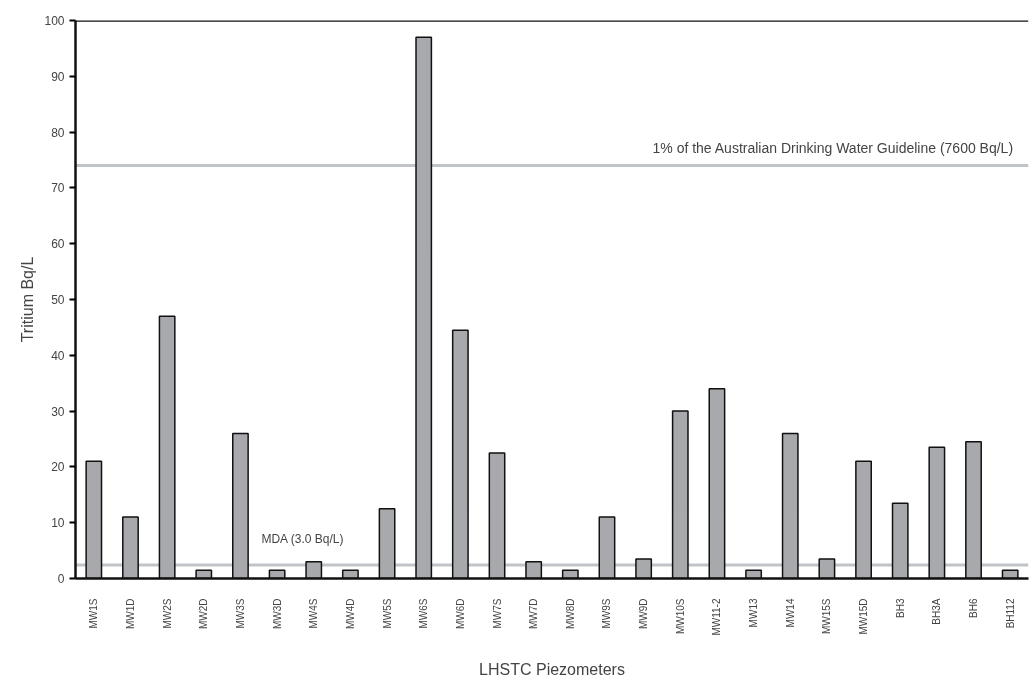 The height and width of the screenshot is (690, 1032). Describe the element at coordinates (240, 613) in the screenshot. I see `x-tick-label: MW3S` at that location.